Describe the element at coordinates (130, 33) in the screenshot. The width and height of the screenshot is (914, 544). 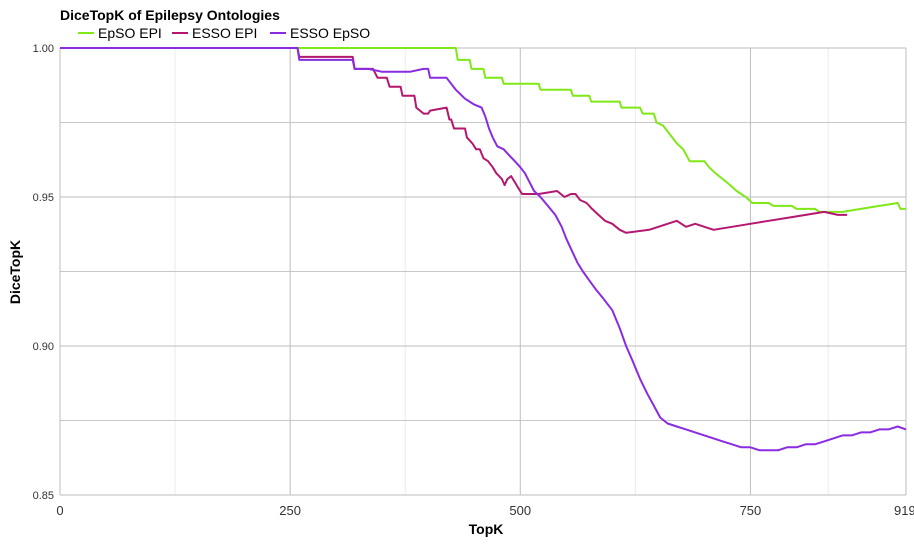
I see `legend-label: EpSO EPI` at that location.